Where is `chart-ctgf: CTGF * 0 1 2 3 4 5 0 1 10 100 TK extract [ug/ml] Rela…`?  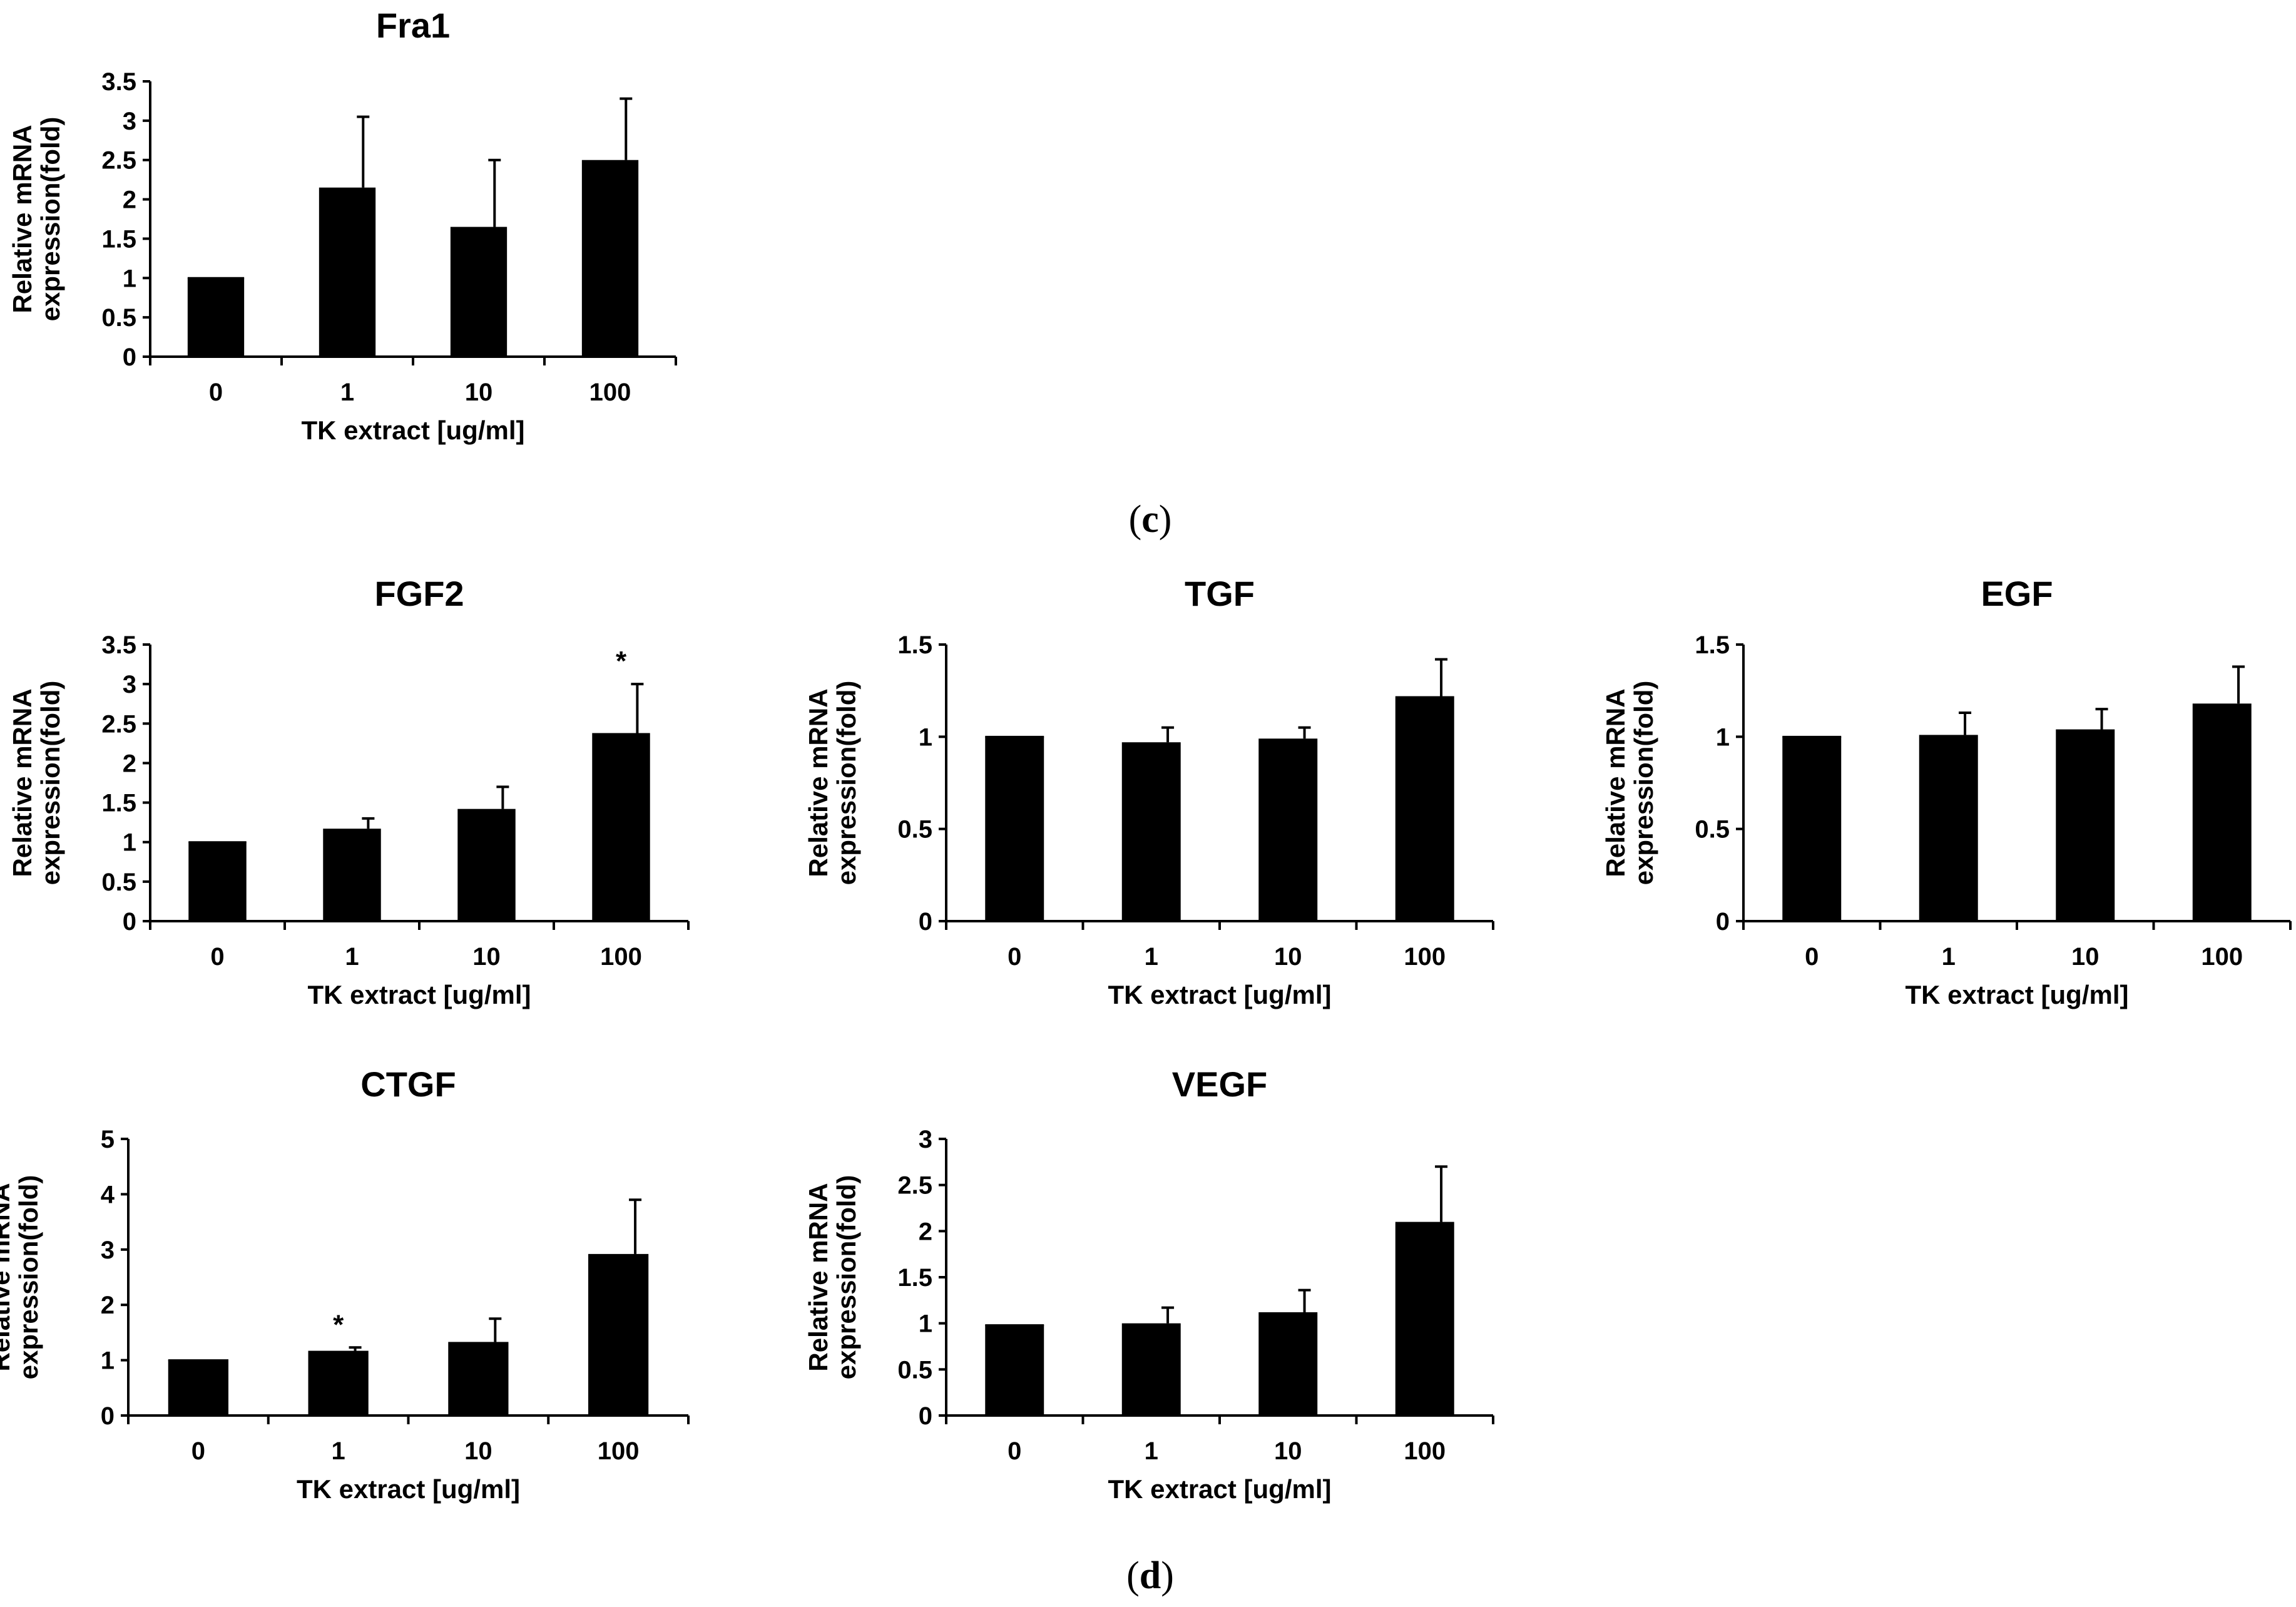
chart-ctgf: CTGF * 0 1 2 3 4 5 0 1 10 100 TK extract [ug/ml] Rela… is located at coordinates (345, 1284).